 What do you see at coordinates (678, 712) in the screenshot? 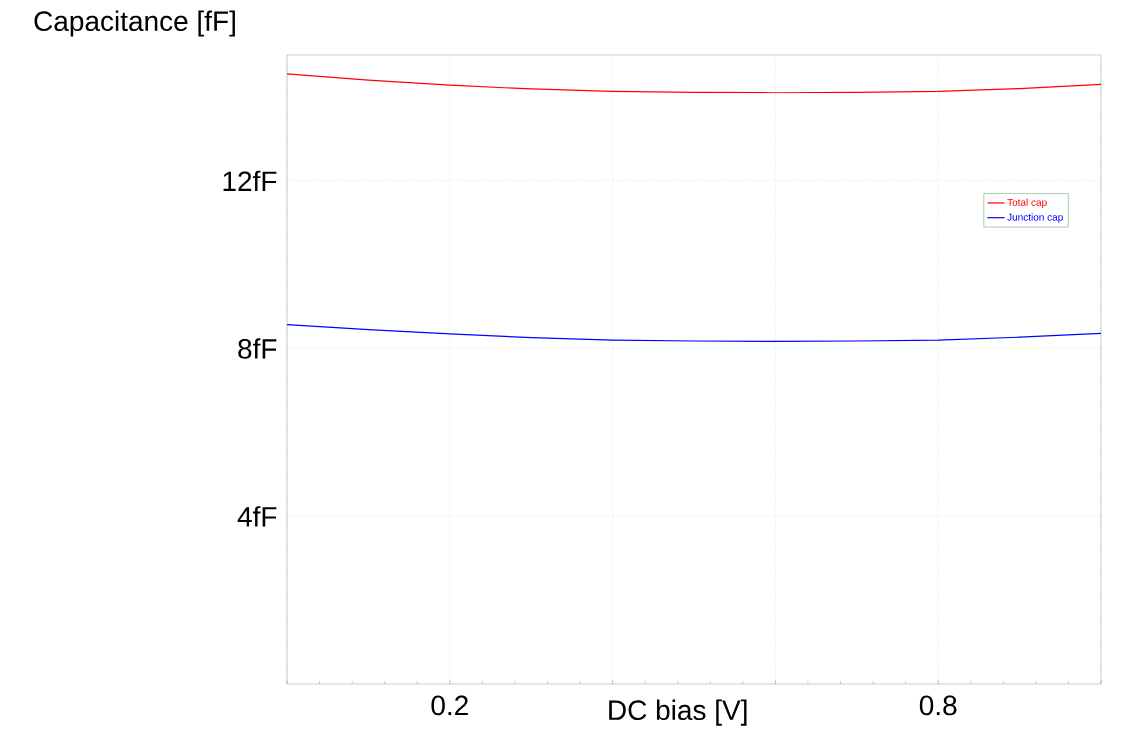
I see `x-axis-title: DC bias [V]` at bounding box center [678, 712].